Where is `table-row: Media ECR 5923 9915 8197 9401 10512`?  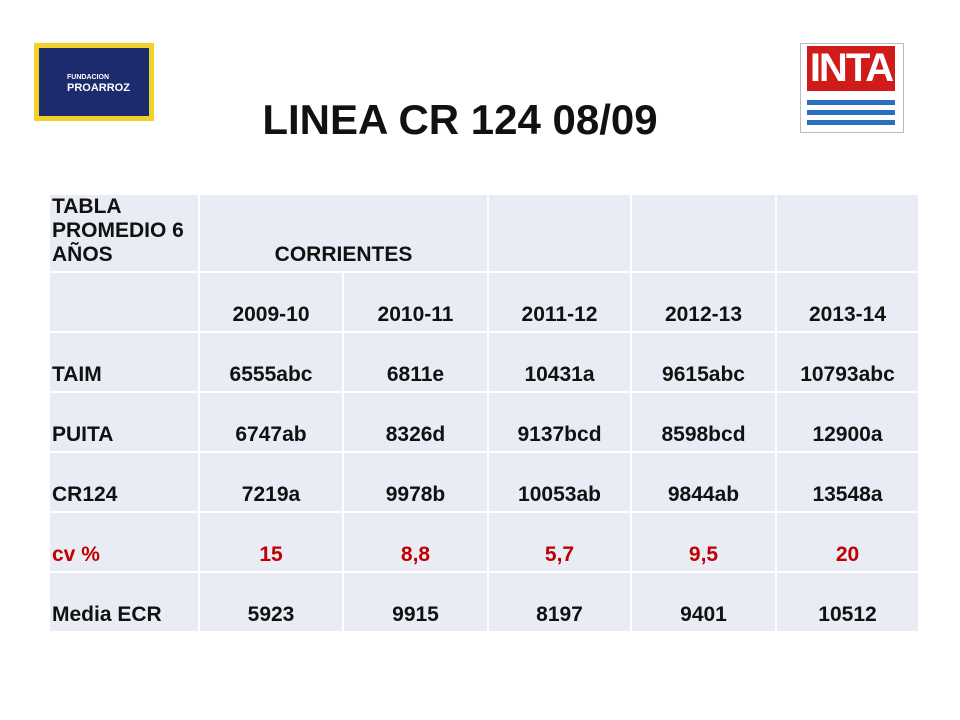 table-row: Media ECR 5923 9915 8197 9401 10512 is located at coordinates (484, 602).